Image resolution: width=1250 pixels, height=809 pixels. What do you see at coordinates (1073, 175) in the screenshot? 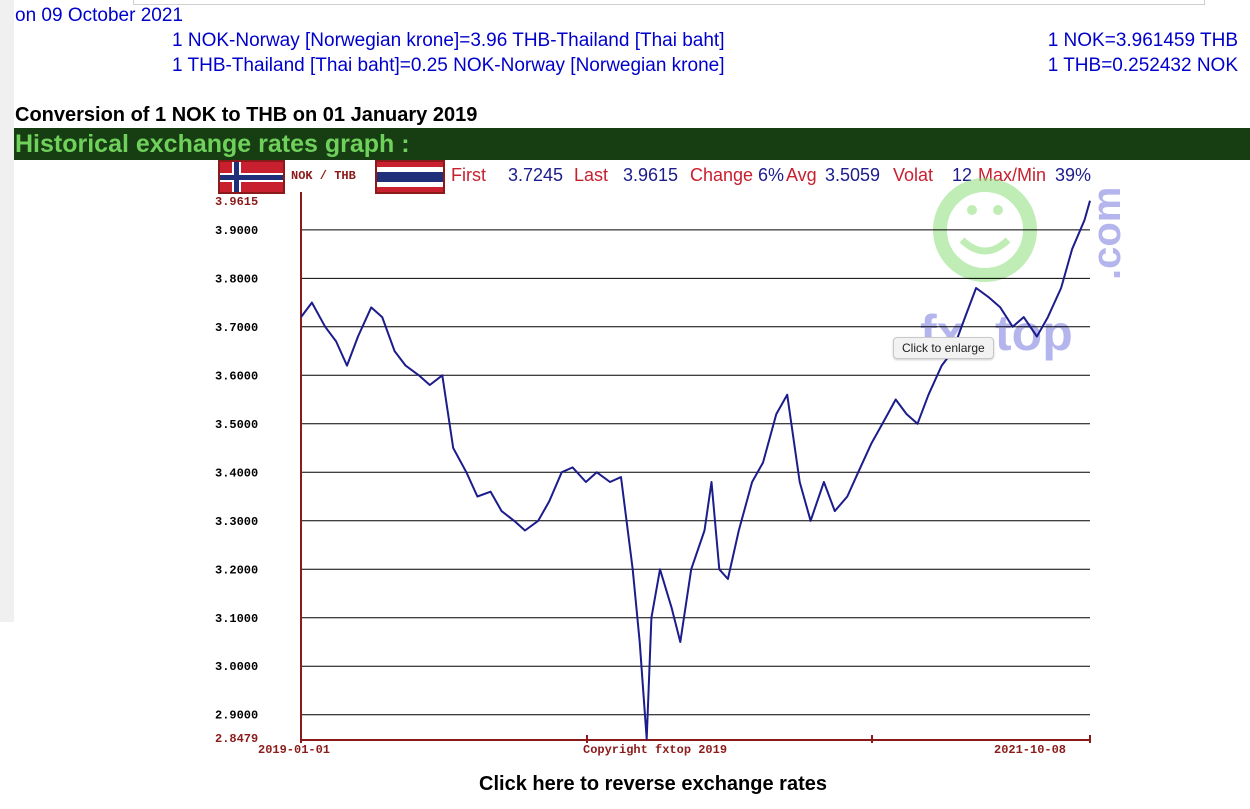
I see `maxmin-value: 39%` at bounding box center [1073, 175].